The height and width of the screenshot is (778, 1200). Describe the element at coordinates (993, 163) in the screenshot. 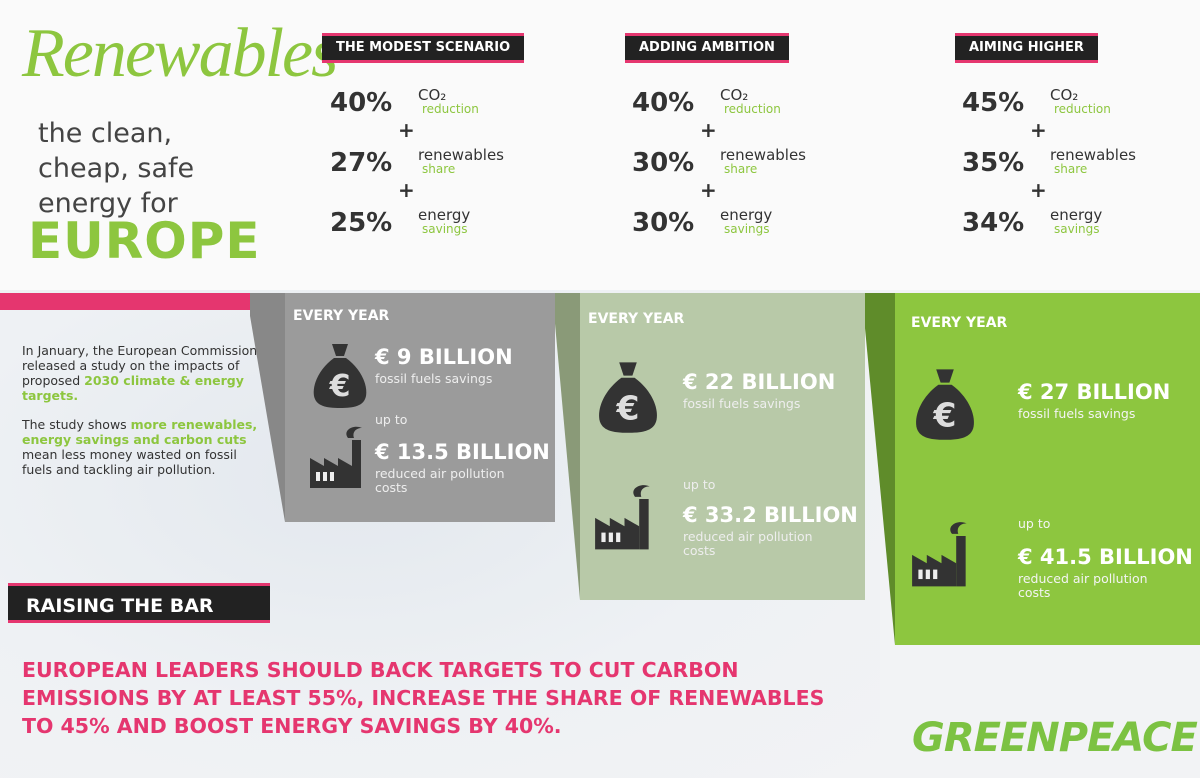

I see `target-value: 35%` at that location.